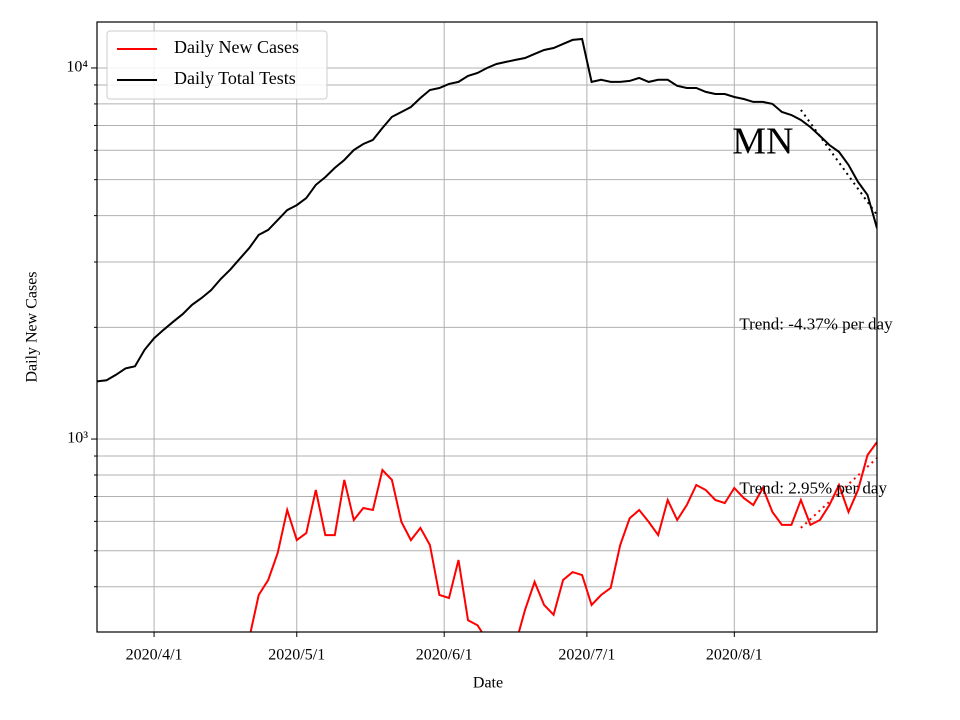  Describe the element at coordinates (838, 162) in the screenshot. I see `trend-line` at that location.